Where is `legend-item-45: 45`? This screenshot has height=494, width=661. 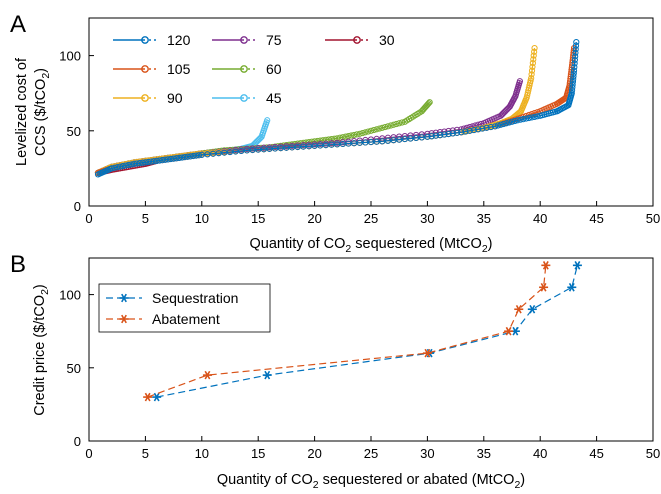
legend-item-45: 45 is located at coordinates (247, 98).